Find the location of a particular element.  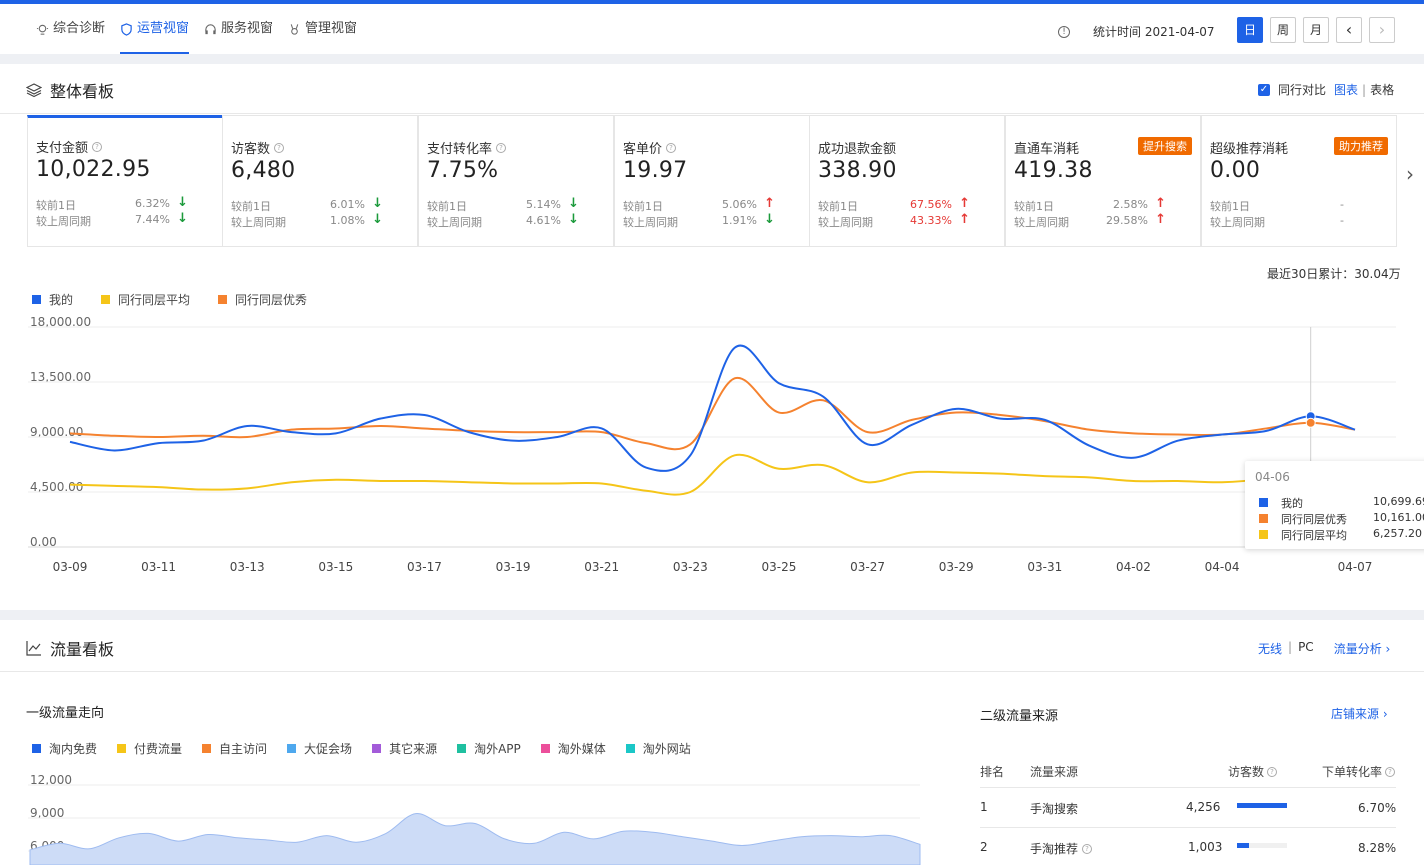

tooltip-name: 同行同层优秀 is located at coordinates (1314, 519).